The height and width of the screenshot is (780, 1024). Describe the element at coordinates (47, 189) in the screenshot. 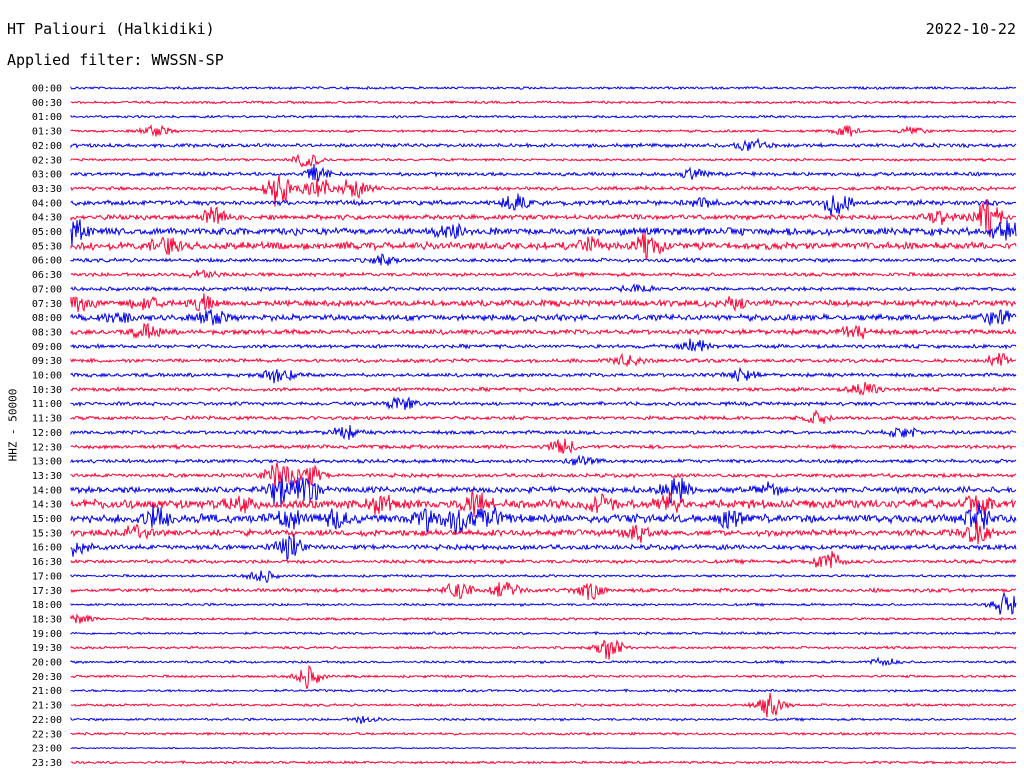

I see `time-tick-label: 03:30` at that location.